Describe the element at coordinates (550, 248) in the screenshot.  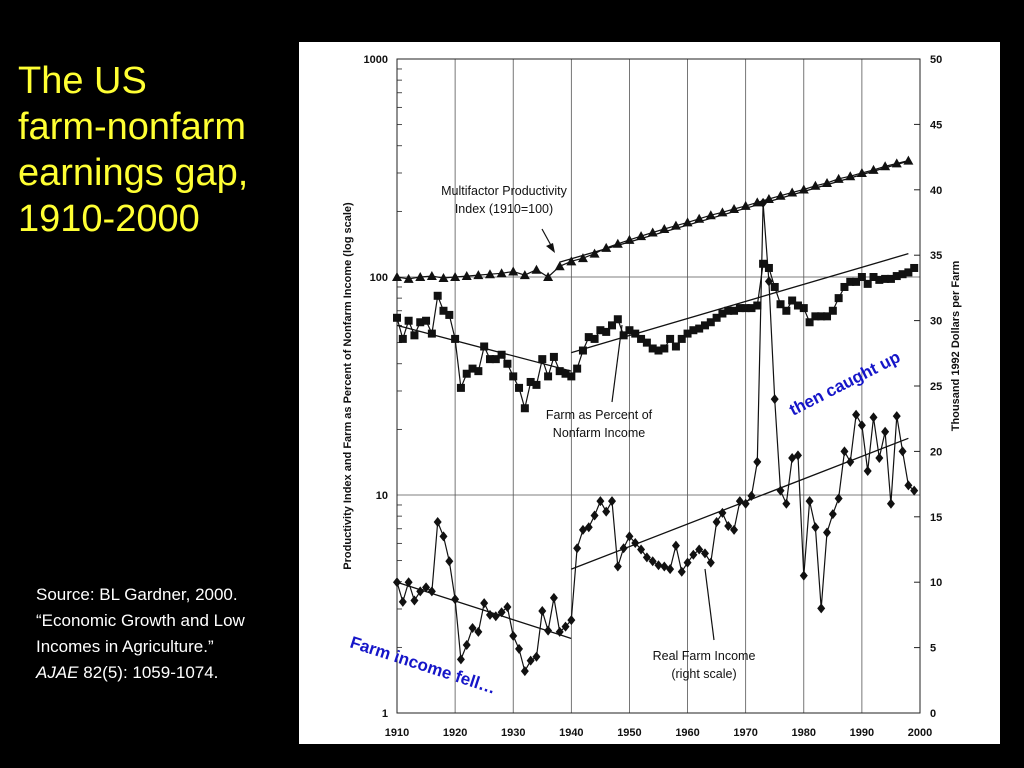
I see `productivity-arrowhead` at that location.